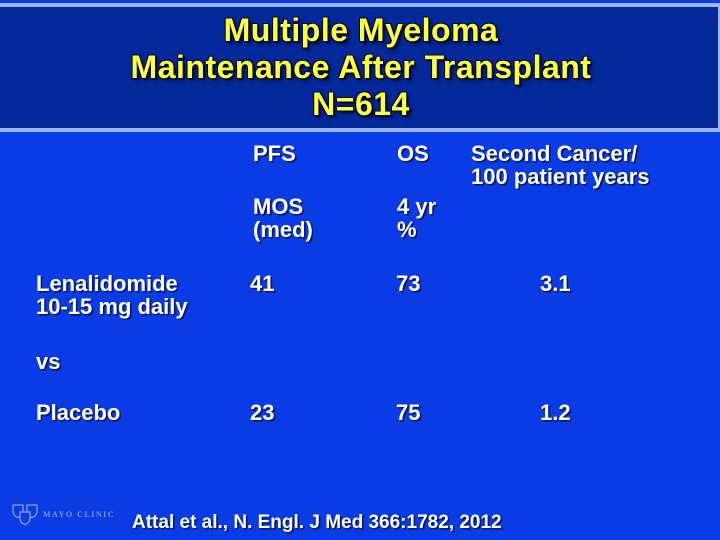 The width and height of the screenshot is (720, 540). I want to click on column-header-pfs: PFS, so click(274, 153).